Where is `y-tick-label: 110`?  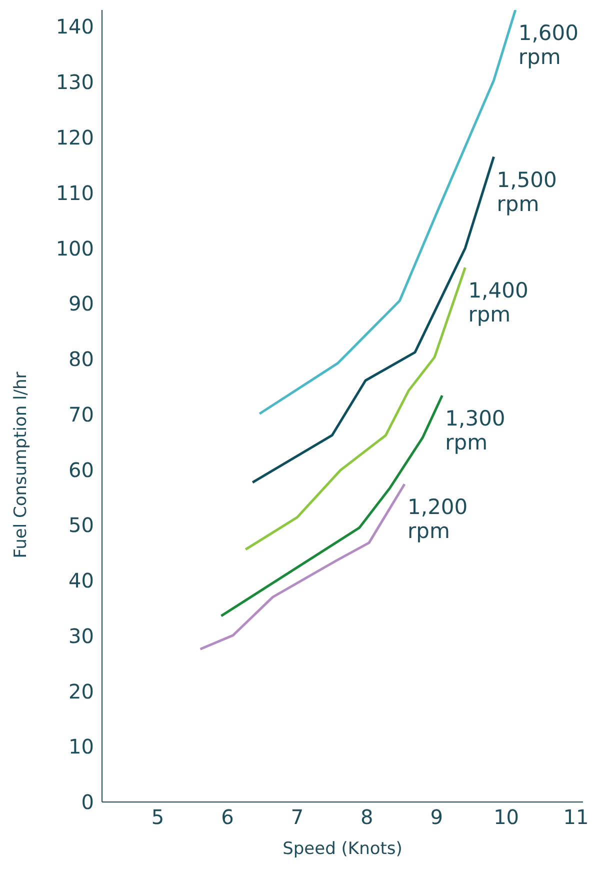
y-tick-label: 110 is located at coordinates (75, 192).